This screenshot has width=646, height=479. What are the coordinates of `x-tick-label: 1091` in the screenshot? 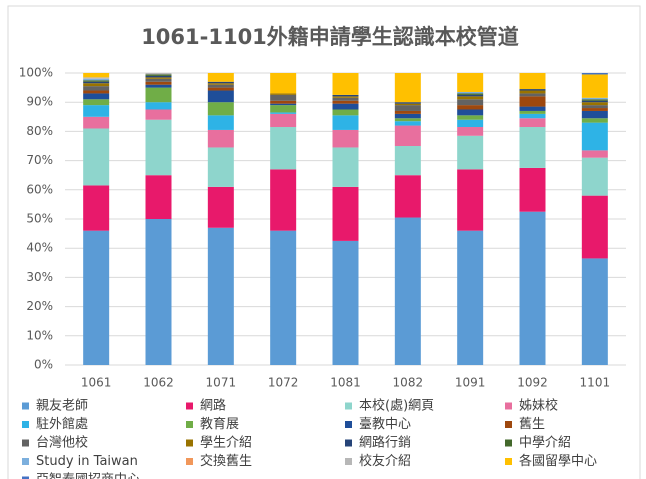 It's located at (470, 383).